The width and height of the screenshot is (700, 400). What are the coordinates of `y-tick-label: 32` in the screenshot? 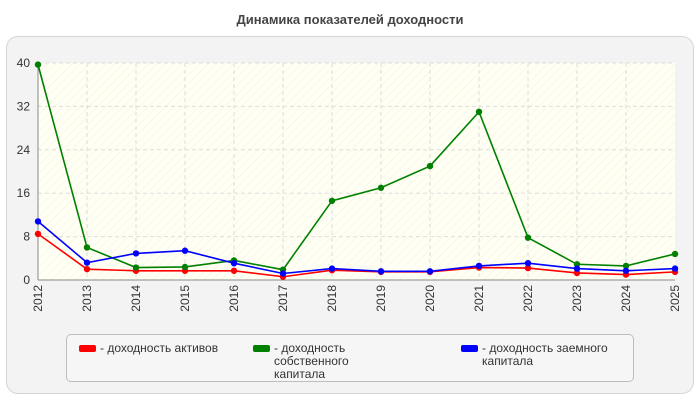 It's located at (24, 106).